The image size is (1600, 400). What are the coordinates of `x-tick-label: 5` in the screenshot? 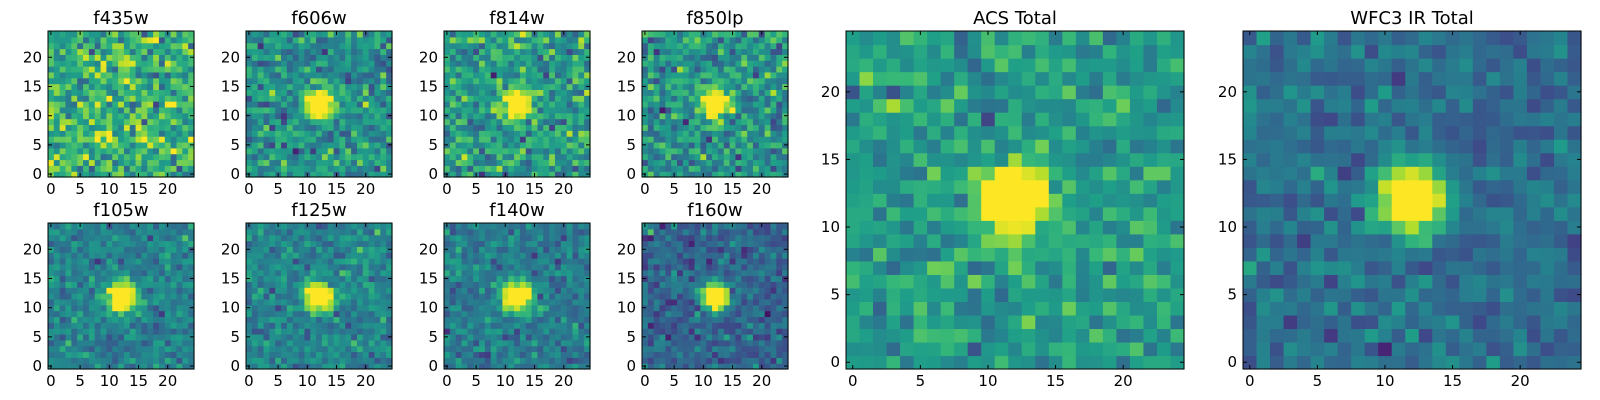 It's located at (476, 381).